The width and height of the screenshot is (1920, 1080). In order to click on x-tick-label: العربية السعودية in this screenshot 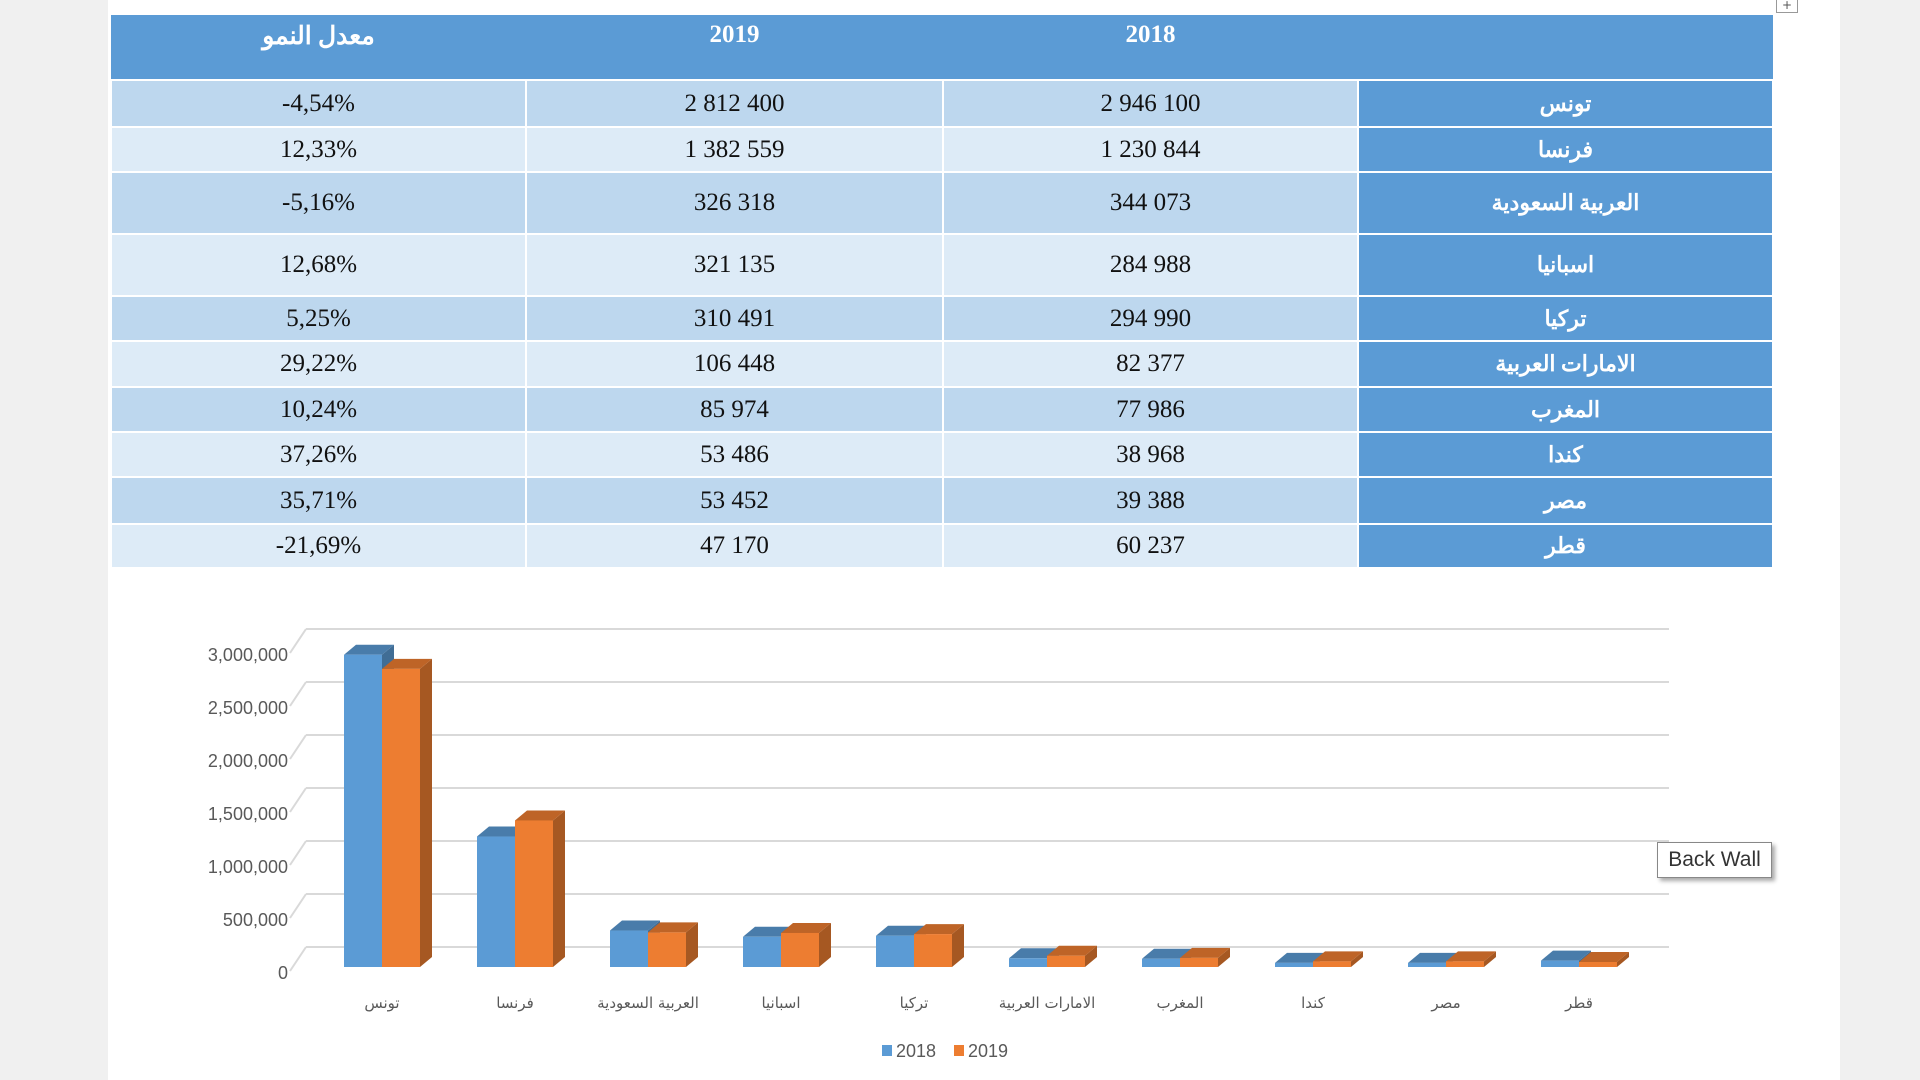, I will do `click(648, 1003)`.